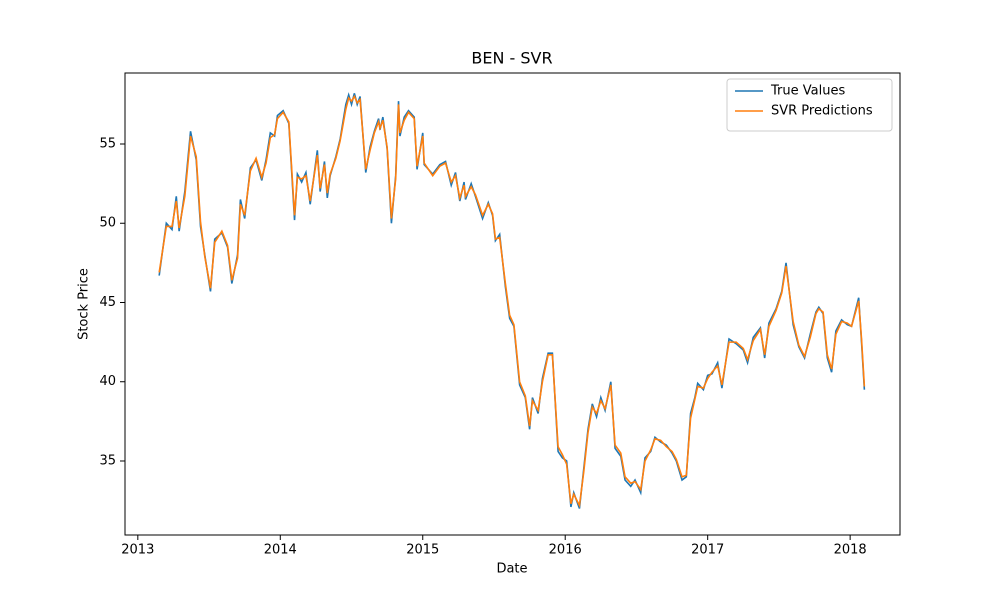  I want to click on y-tick-label: 55, so click(107, 144).